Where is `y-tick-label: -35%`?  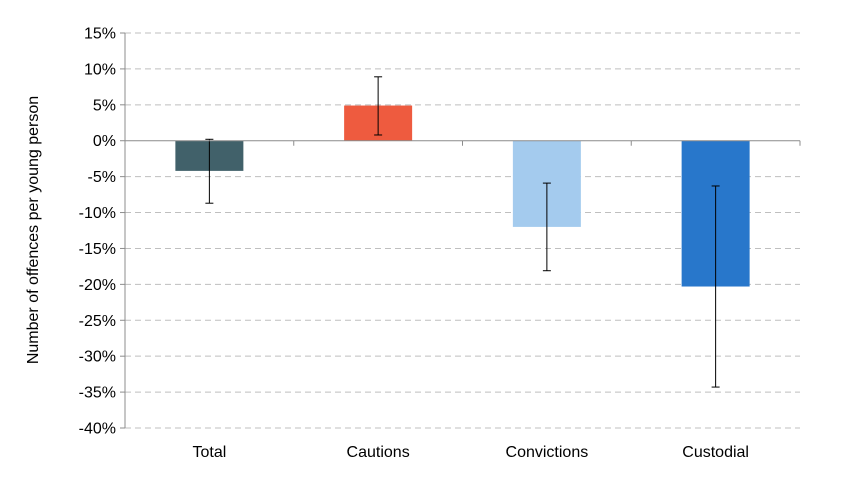 y-tick-label: -35% is located at coordinates (97, 393).